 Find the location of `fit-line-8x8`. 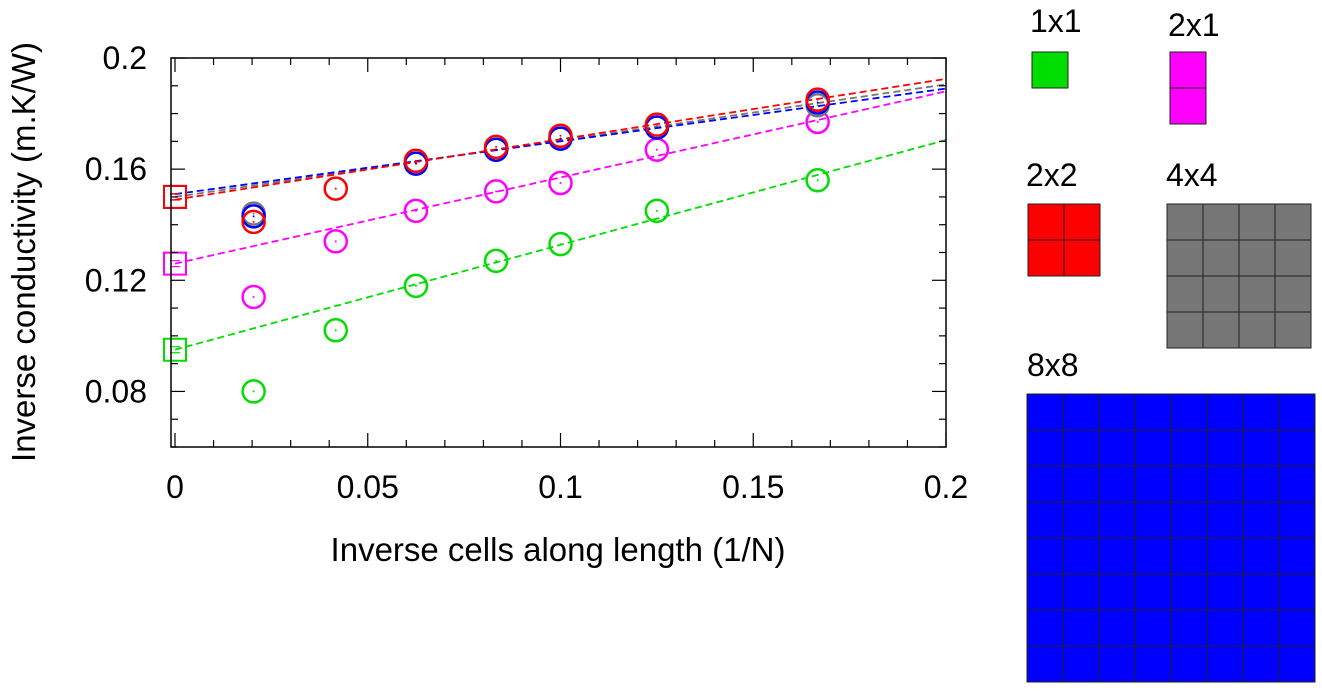

fit-line-8x8 is located at coordinates (560, 141).